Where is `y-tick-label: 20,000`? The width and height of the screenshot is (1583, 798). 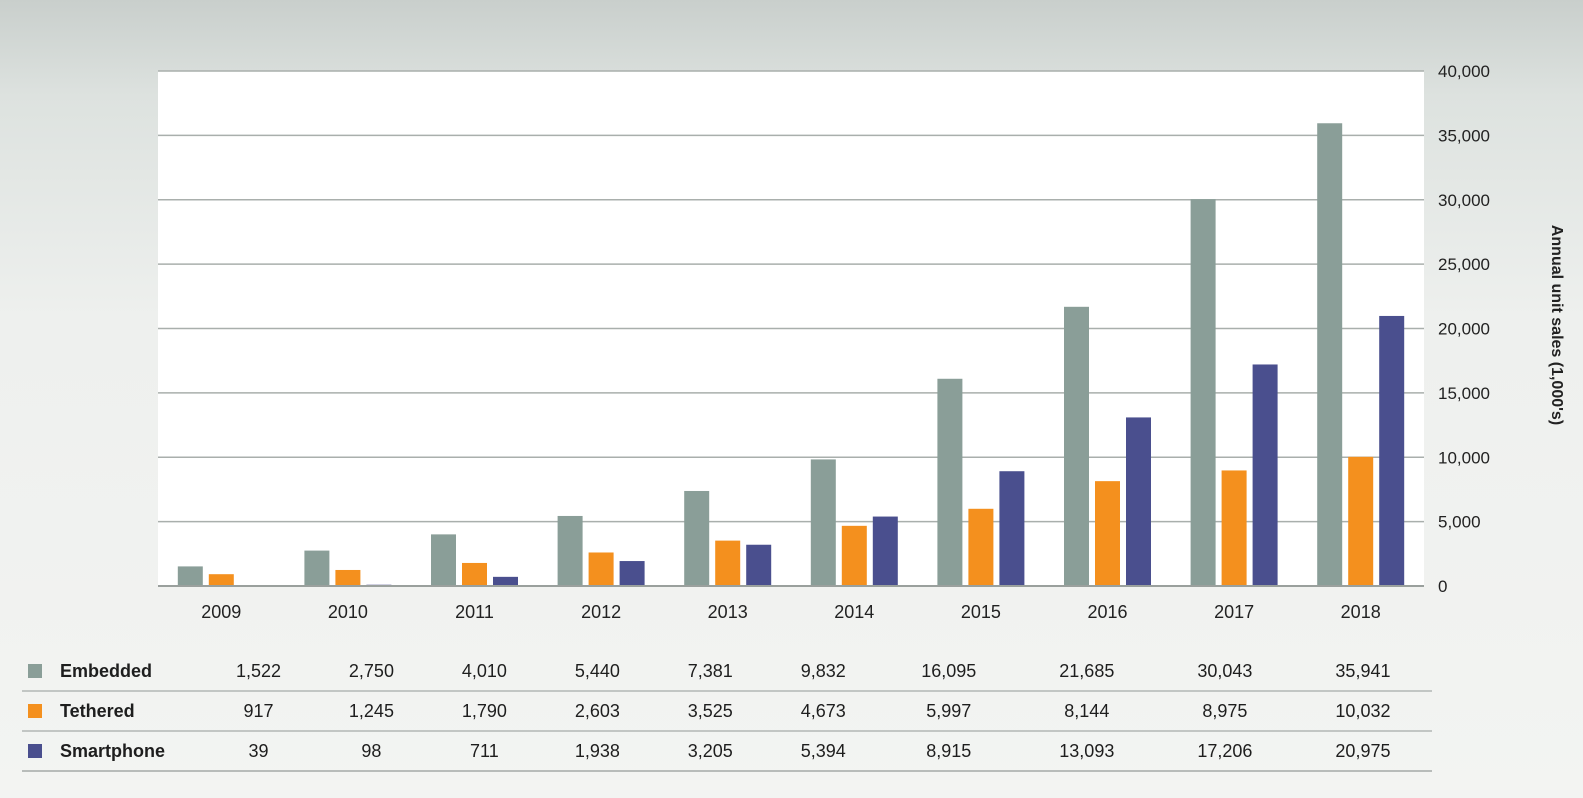 y-tick-label: 20,000 is located at coordinates (1464, 329).